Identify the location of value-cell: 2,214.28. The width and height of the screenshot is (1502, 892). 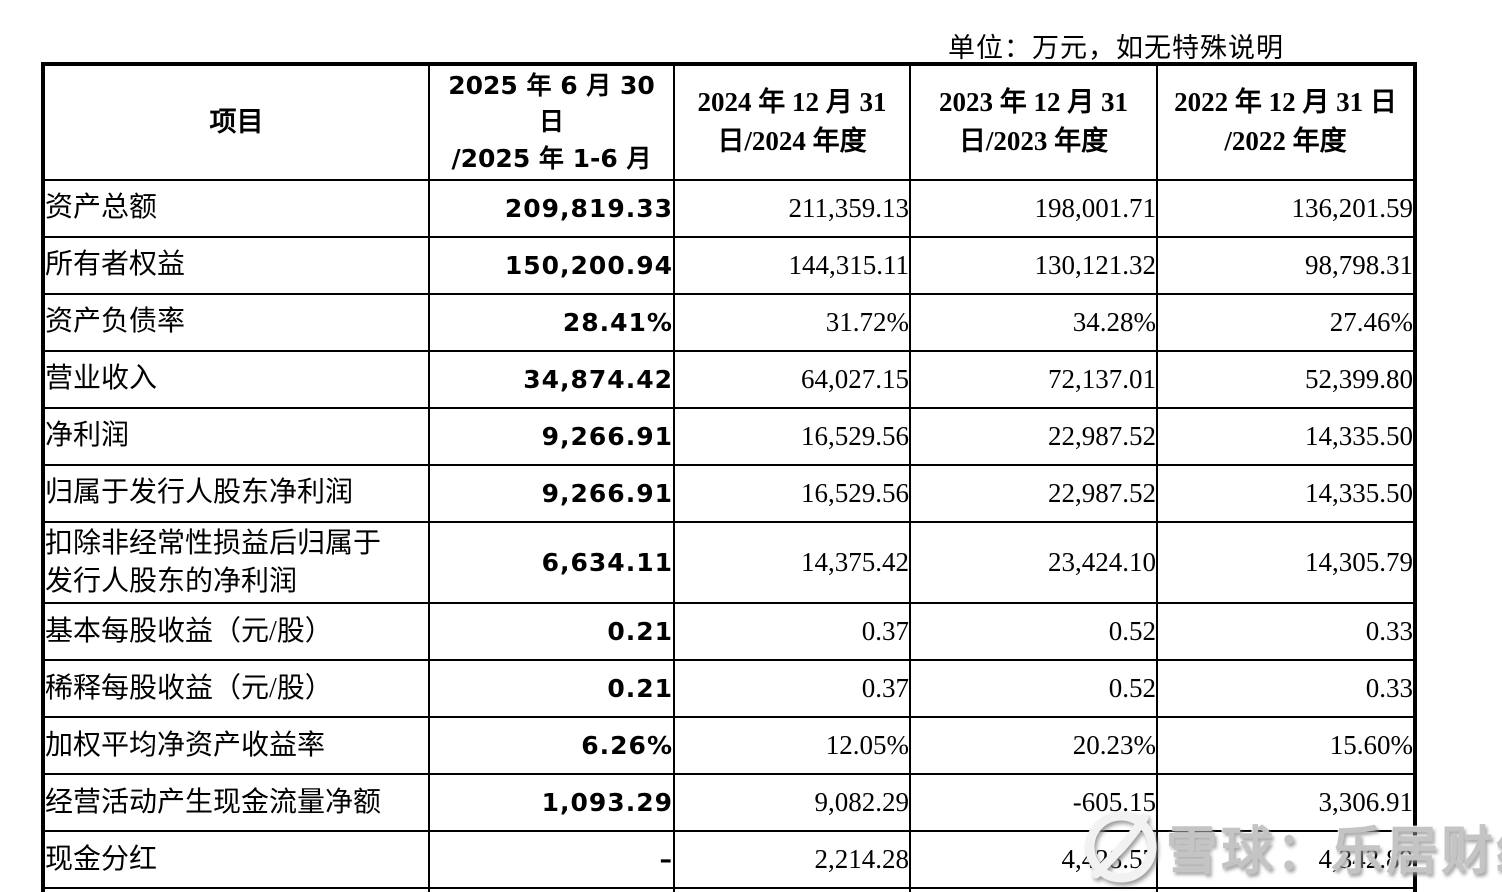
(792, 860).